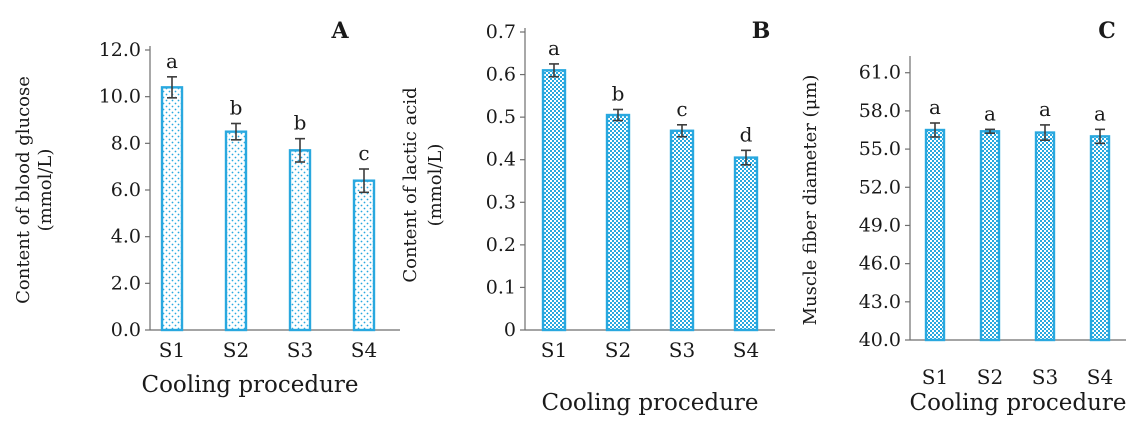 This screenshot has width=1126, height=421. I want to click on y-tick-label: 0.6, so click(501, 75).